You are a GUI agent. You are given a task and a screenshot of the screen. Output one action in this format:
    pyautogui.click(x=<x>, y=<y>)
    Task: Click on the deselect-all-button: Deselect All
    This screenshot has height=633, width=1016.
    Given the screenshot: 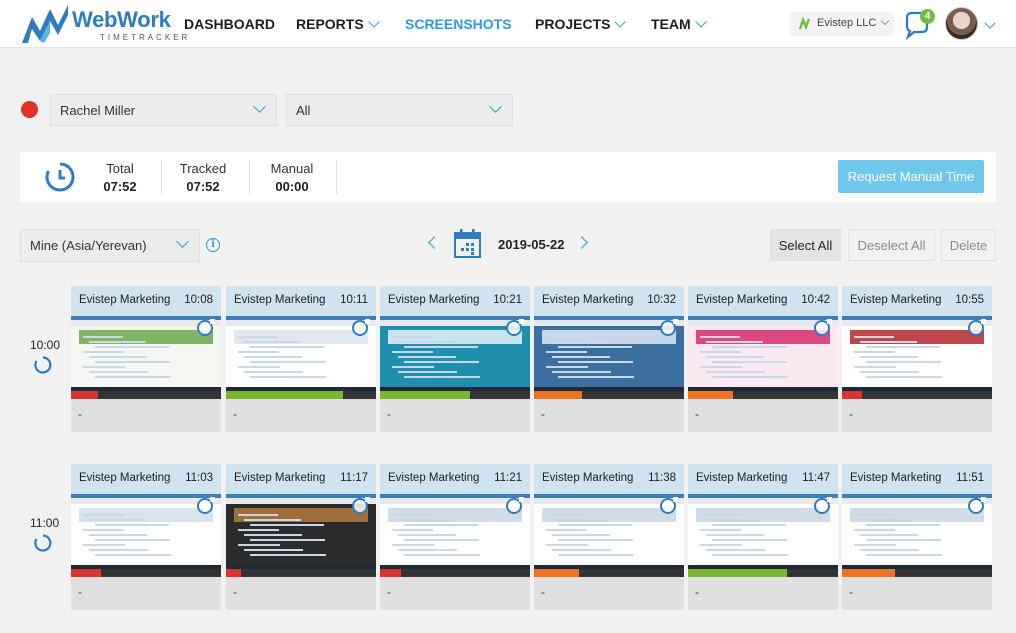 What is the action you would take?
    pyautogui.click(x=891, y=245)
    